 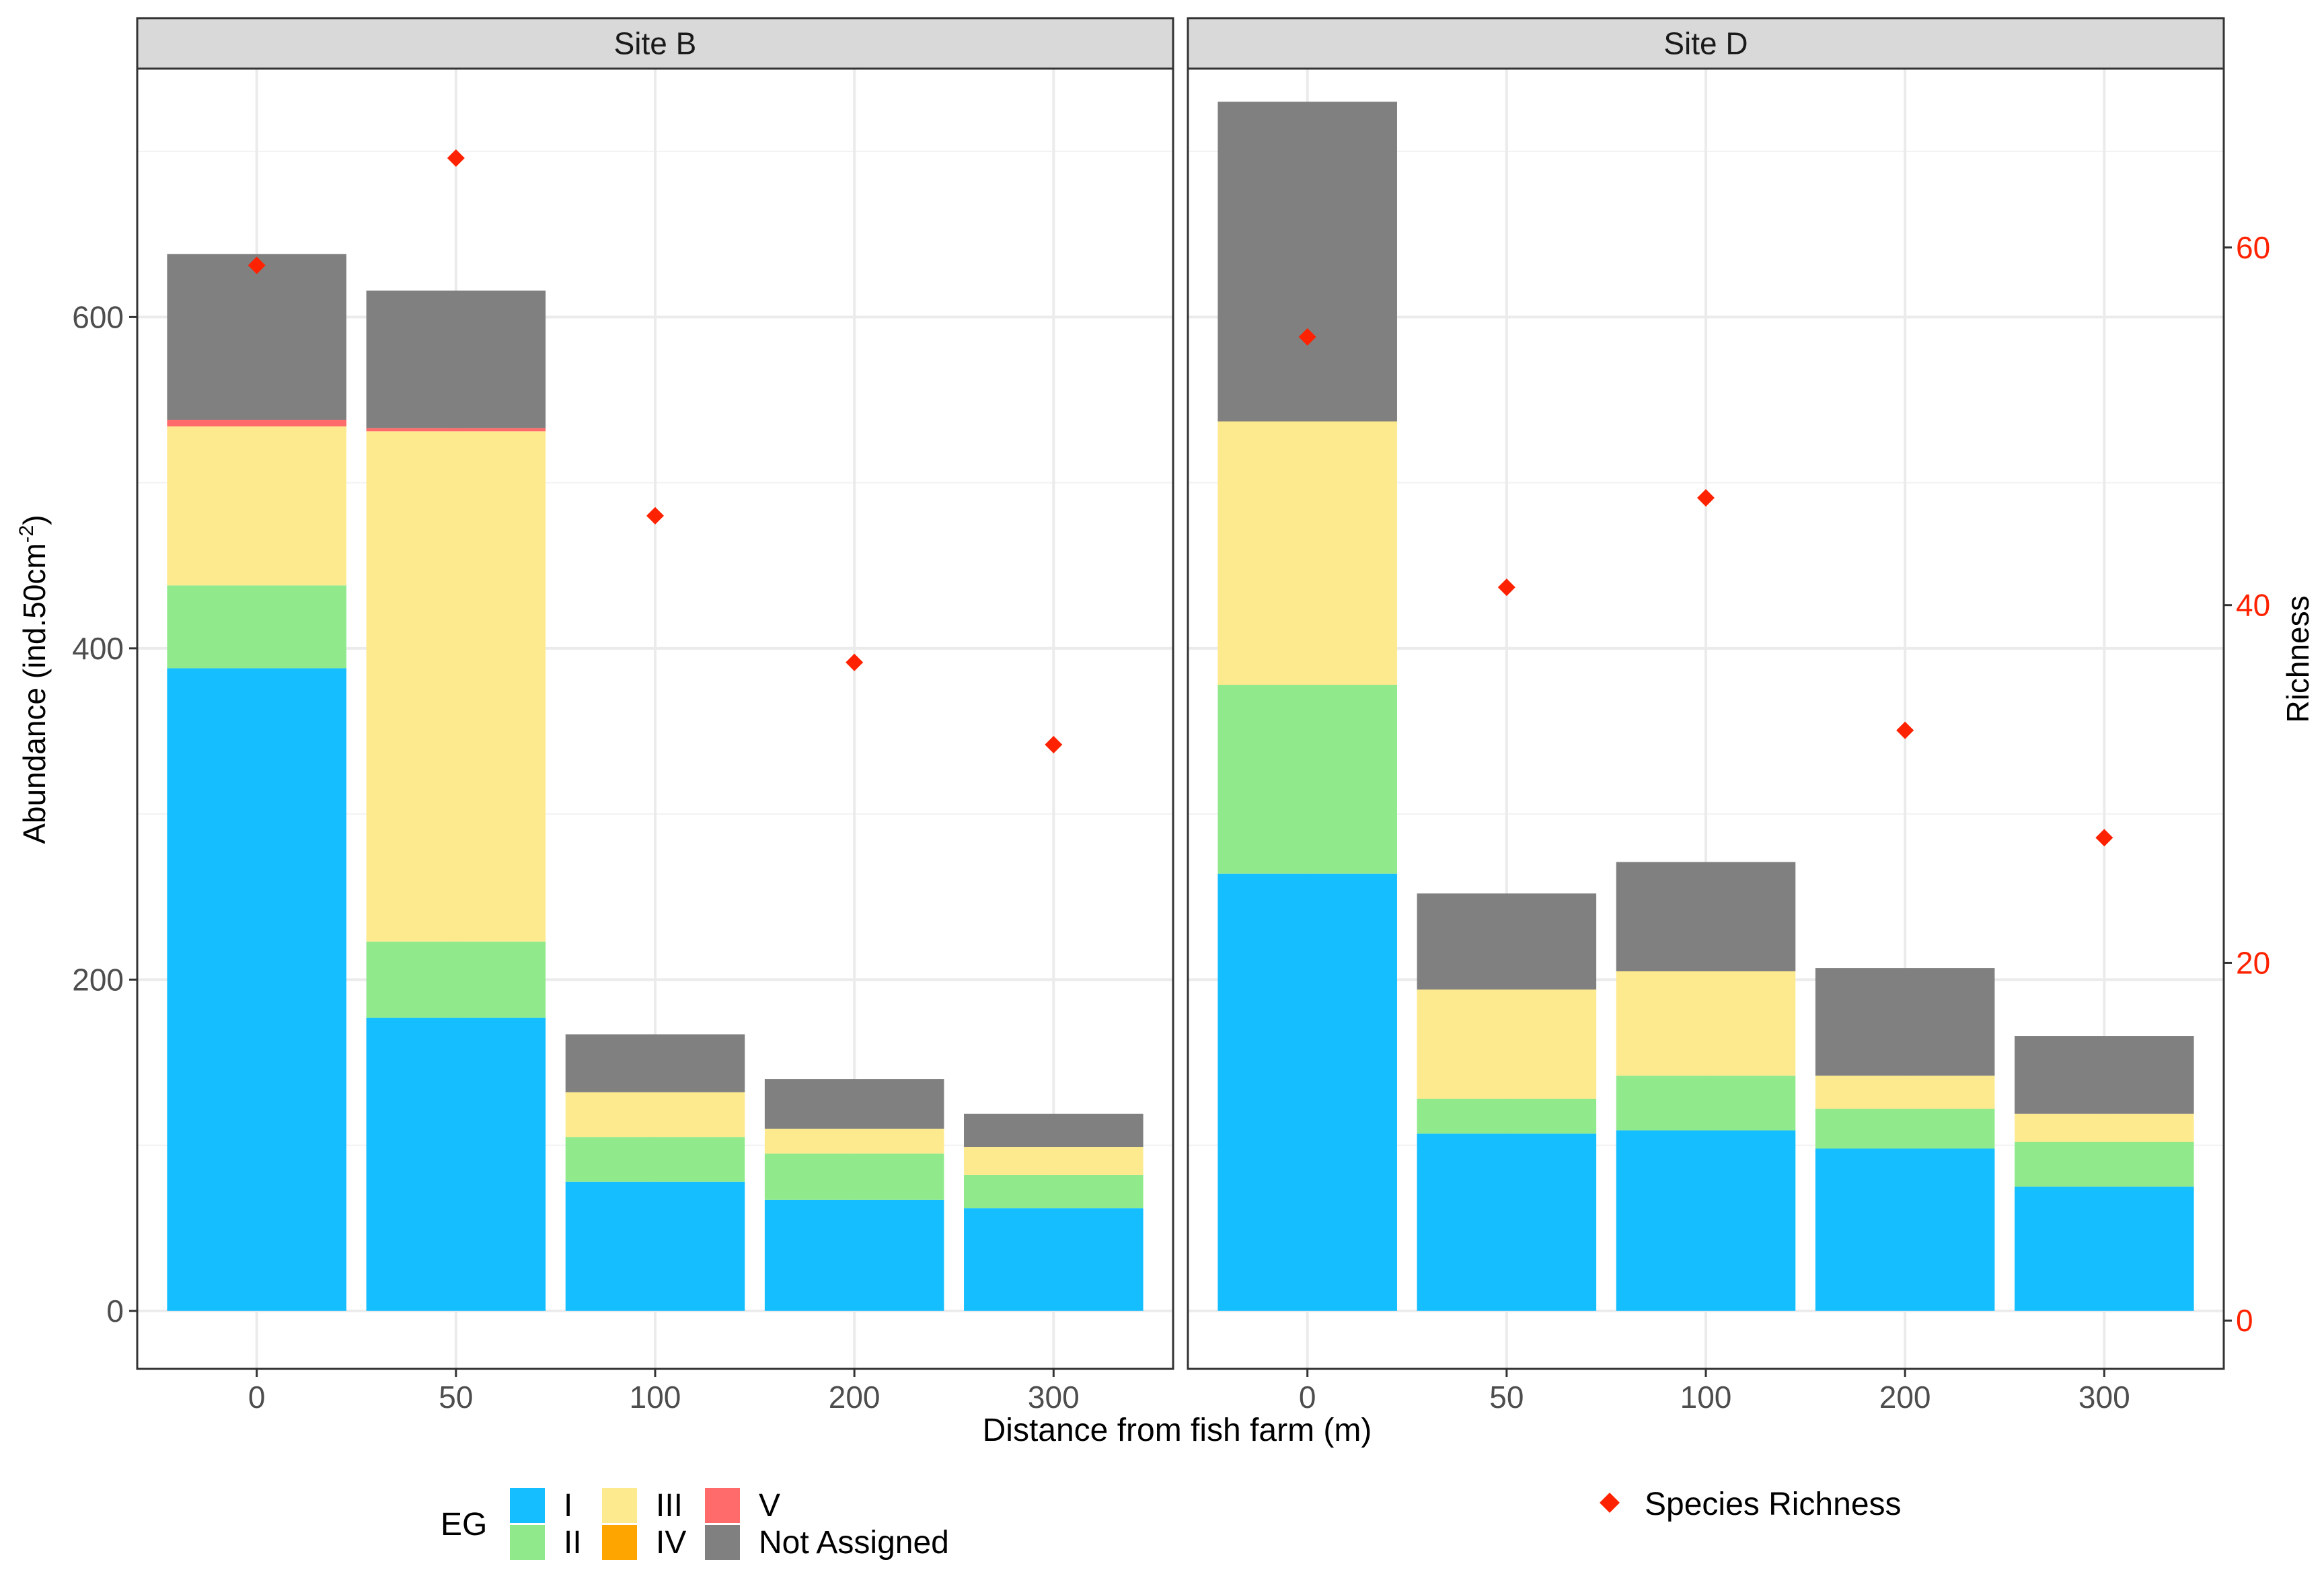 I want to click on y2-tick-label: 20, so click(x=2253, y=962).